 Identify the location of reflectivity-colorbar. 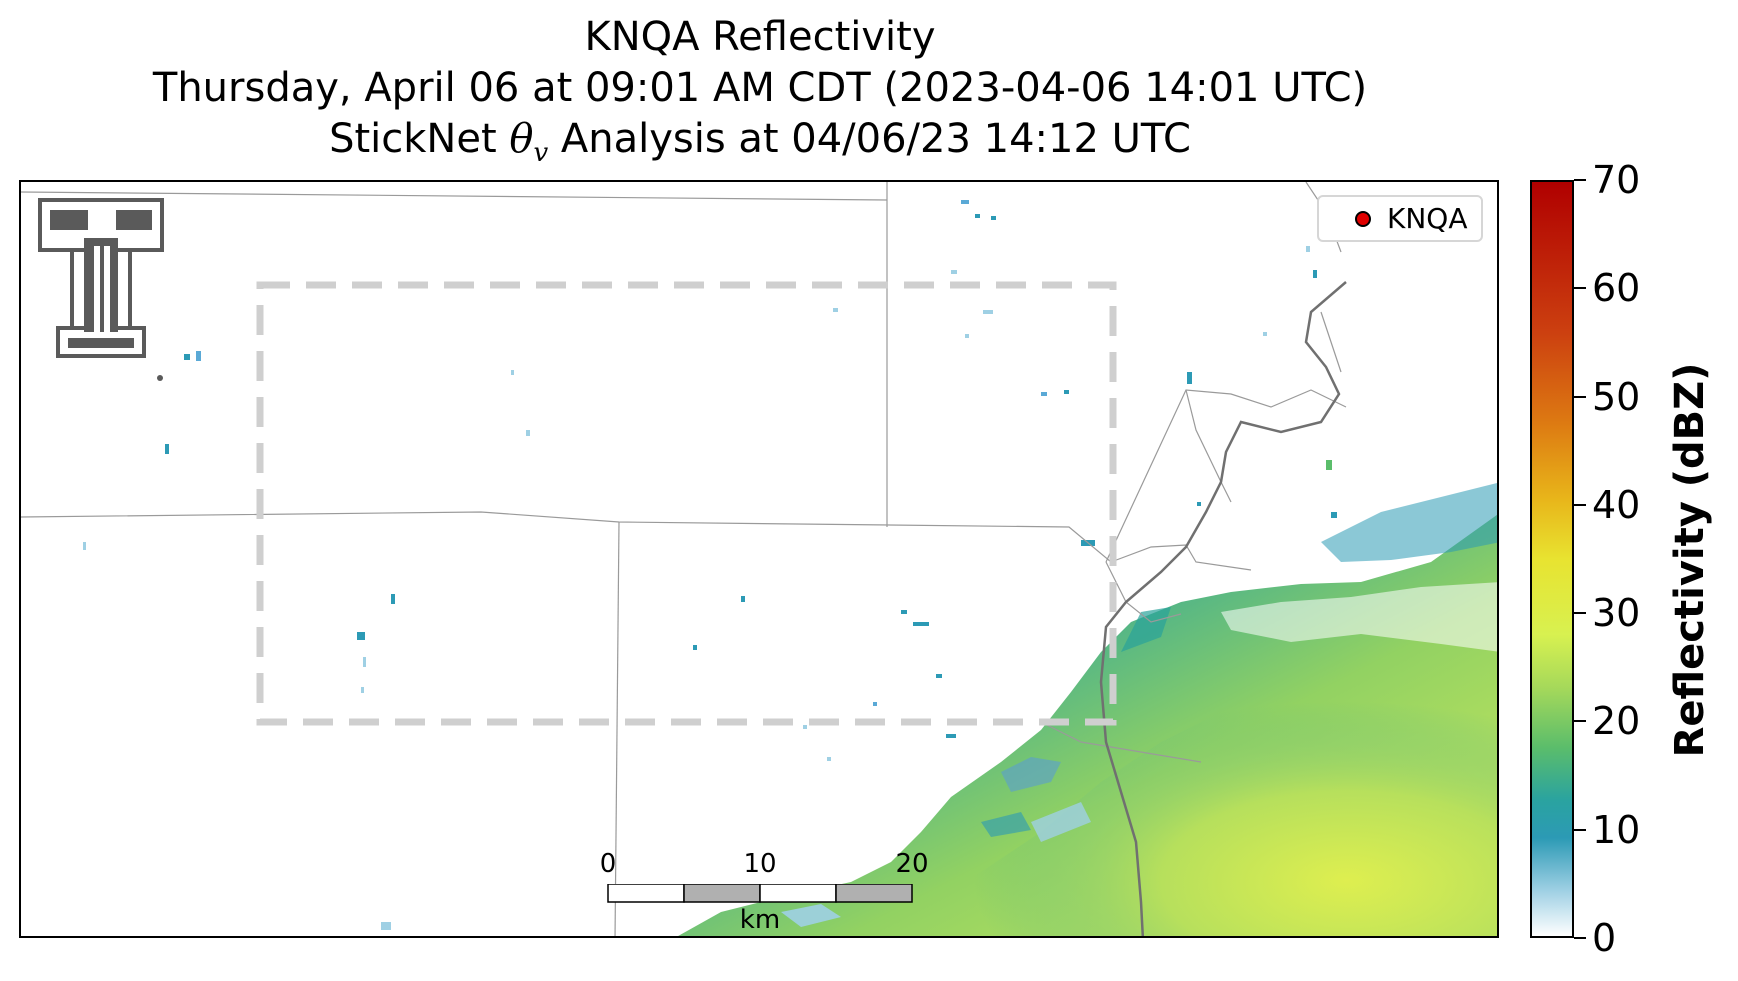
(1552, 559).